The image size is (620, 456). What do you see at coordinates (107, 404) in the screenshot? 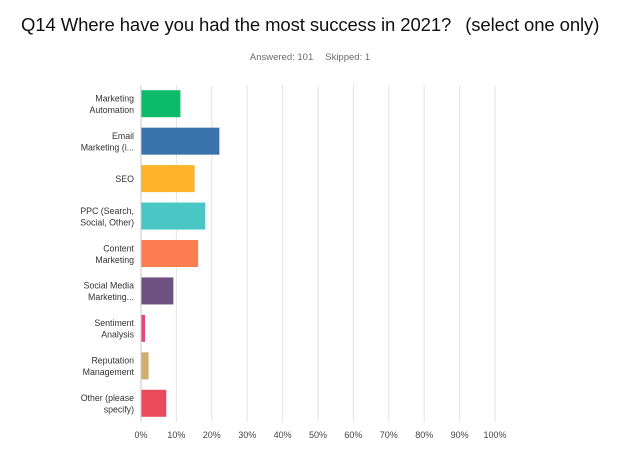
I see `category-label: Other (please specify)` at bounding box center [107, 404].